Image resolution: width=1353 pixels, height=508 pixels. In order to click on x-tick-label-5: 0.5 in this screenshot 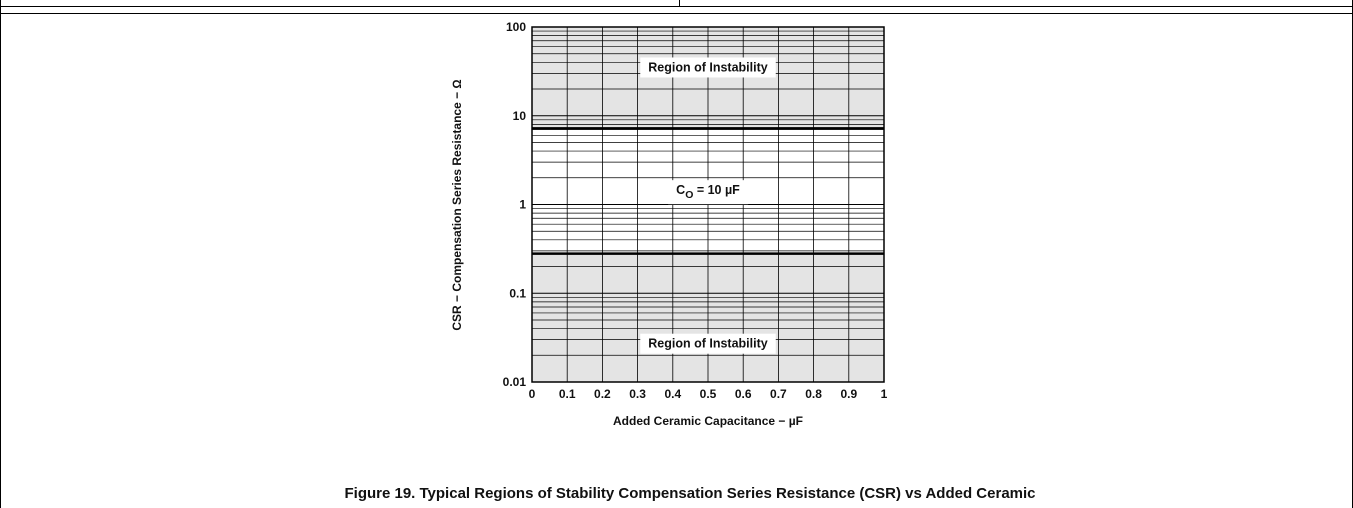, I will do `click(708, 394)`.